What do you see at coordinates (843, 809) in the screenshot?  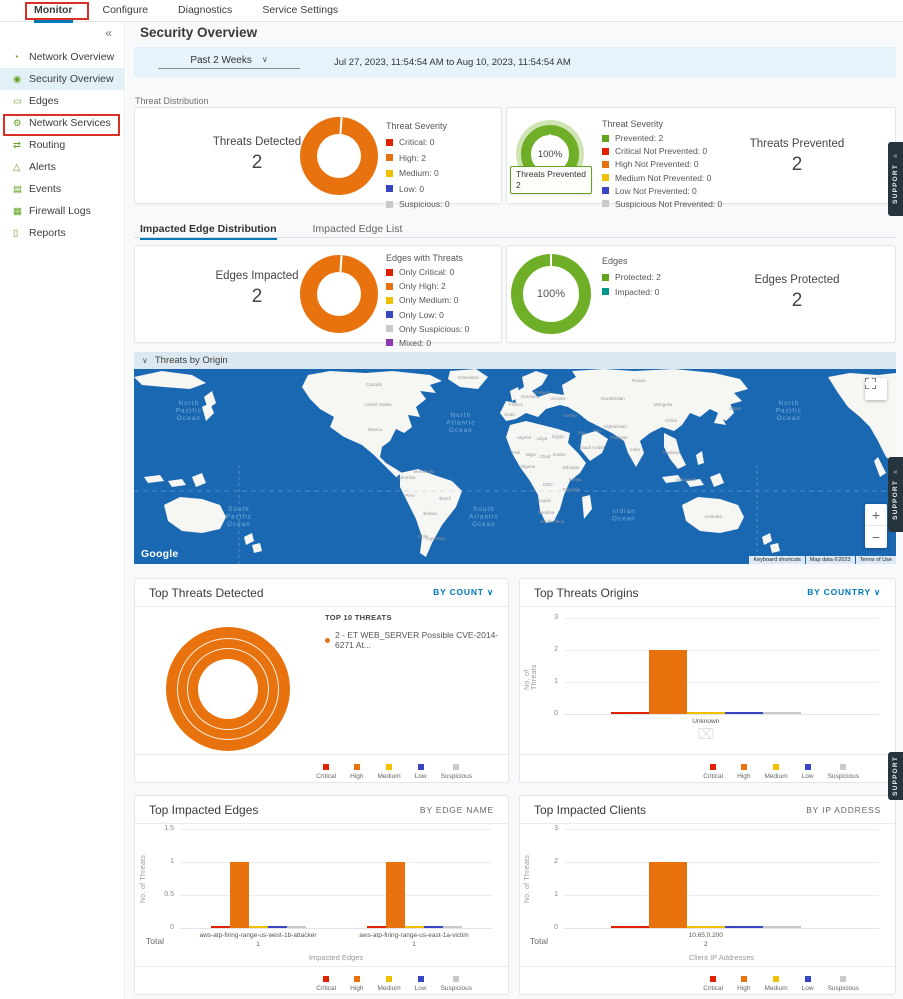 I see `sort-by-ip-address-dropdown: BY IP ADDRESS` at bounding box center [843, 809].